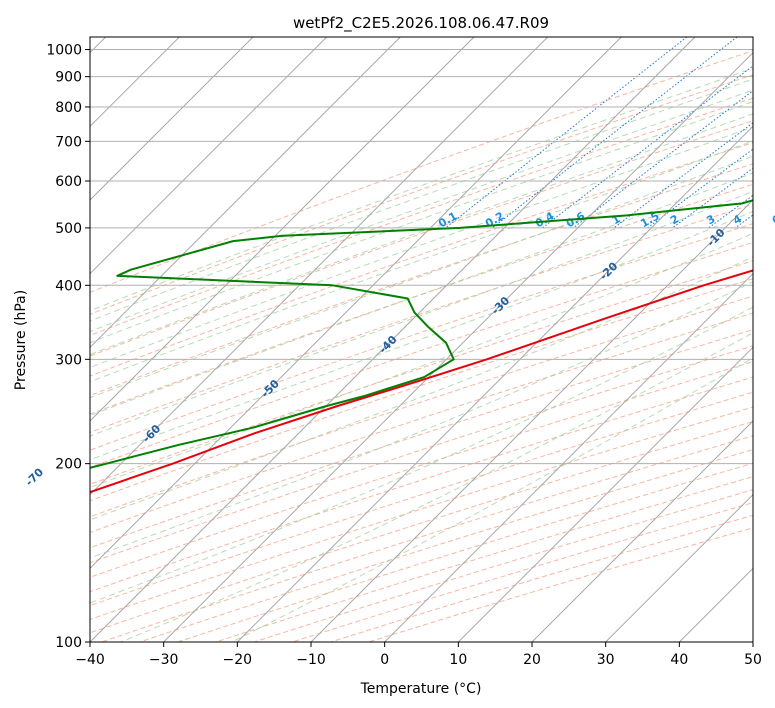 The width and height of the screenshot is (775, 708). I want to click on y-tick-label: 1000, so click(64, 51).